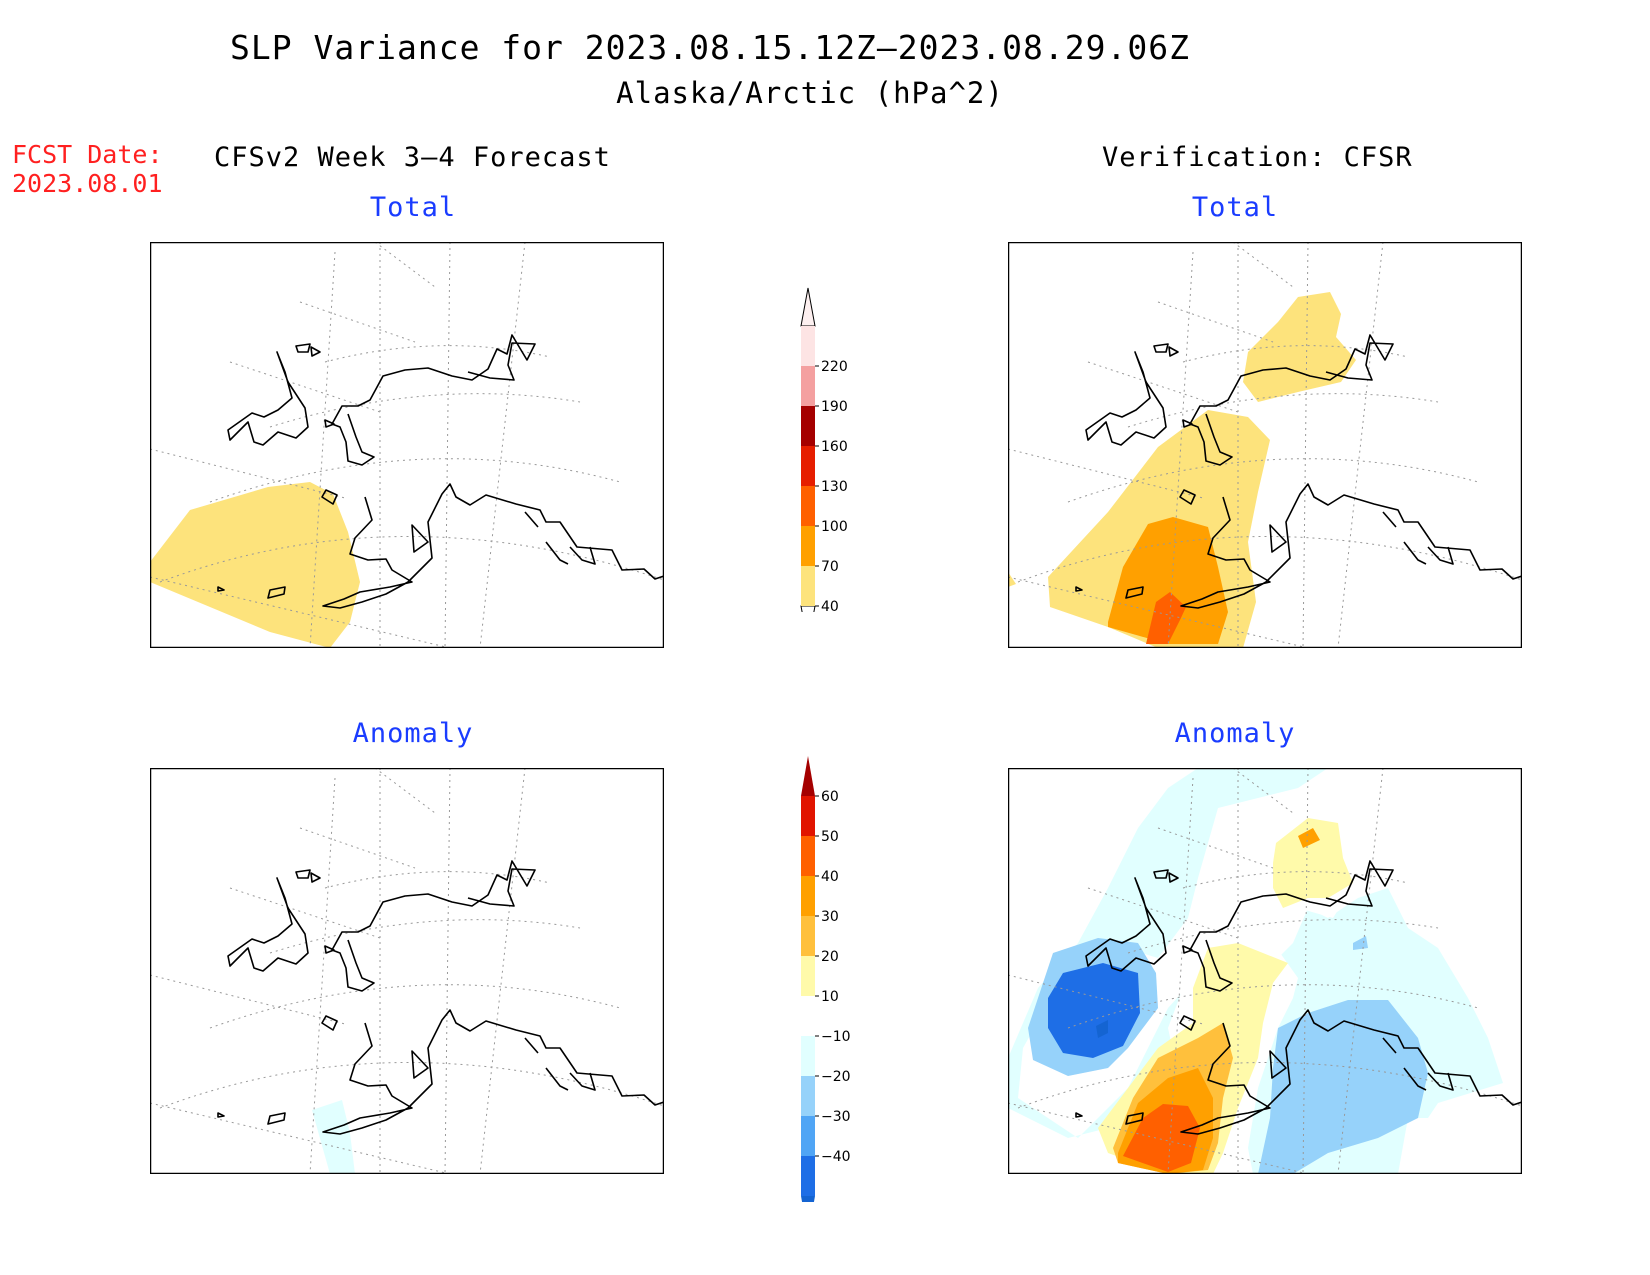 The height and width of the screenshot is (1275, 1650). Describe the element at coordinates (1309, 838) in the screenshot. I see `anomaly-30-40-contour-north` at that location.